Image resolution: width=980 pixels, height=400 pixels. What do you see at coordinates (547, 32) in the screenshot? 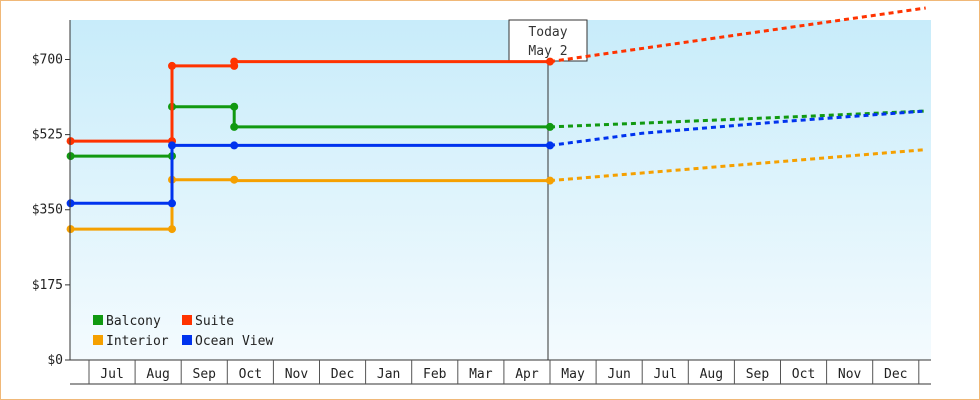
I see `today-annotation-label: Today` at bounding box center [547, 32].